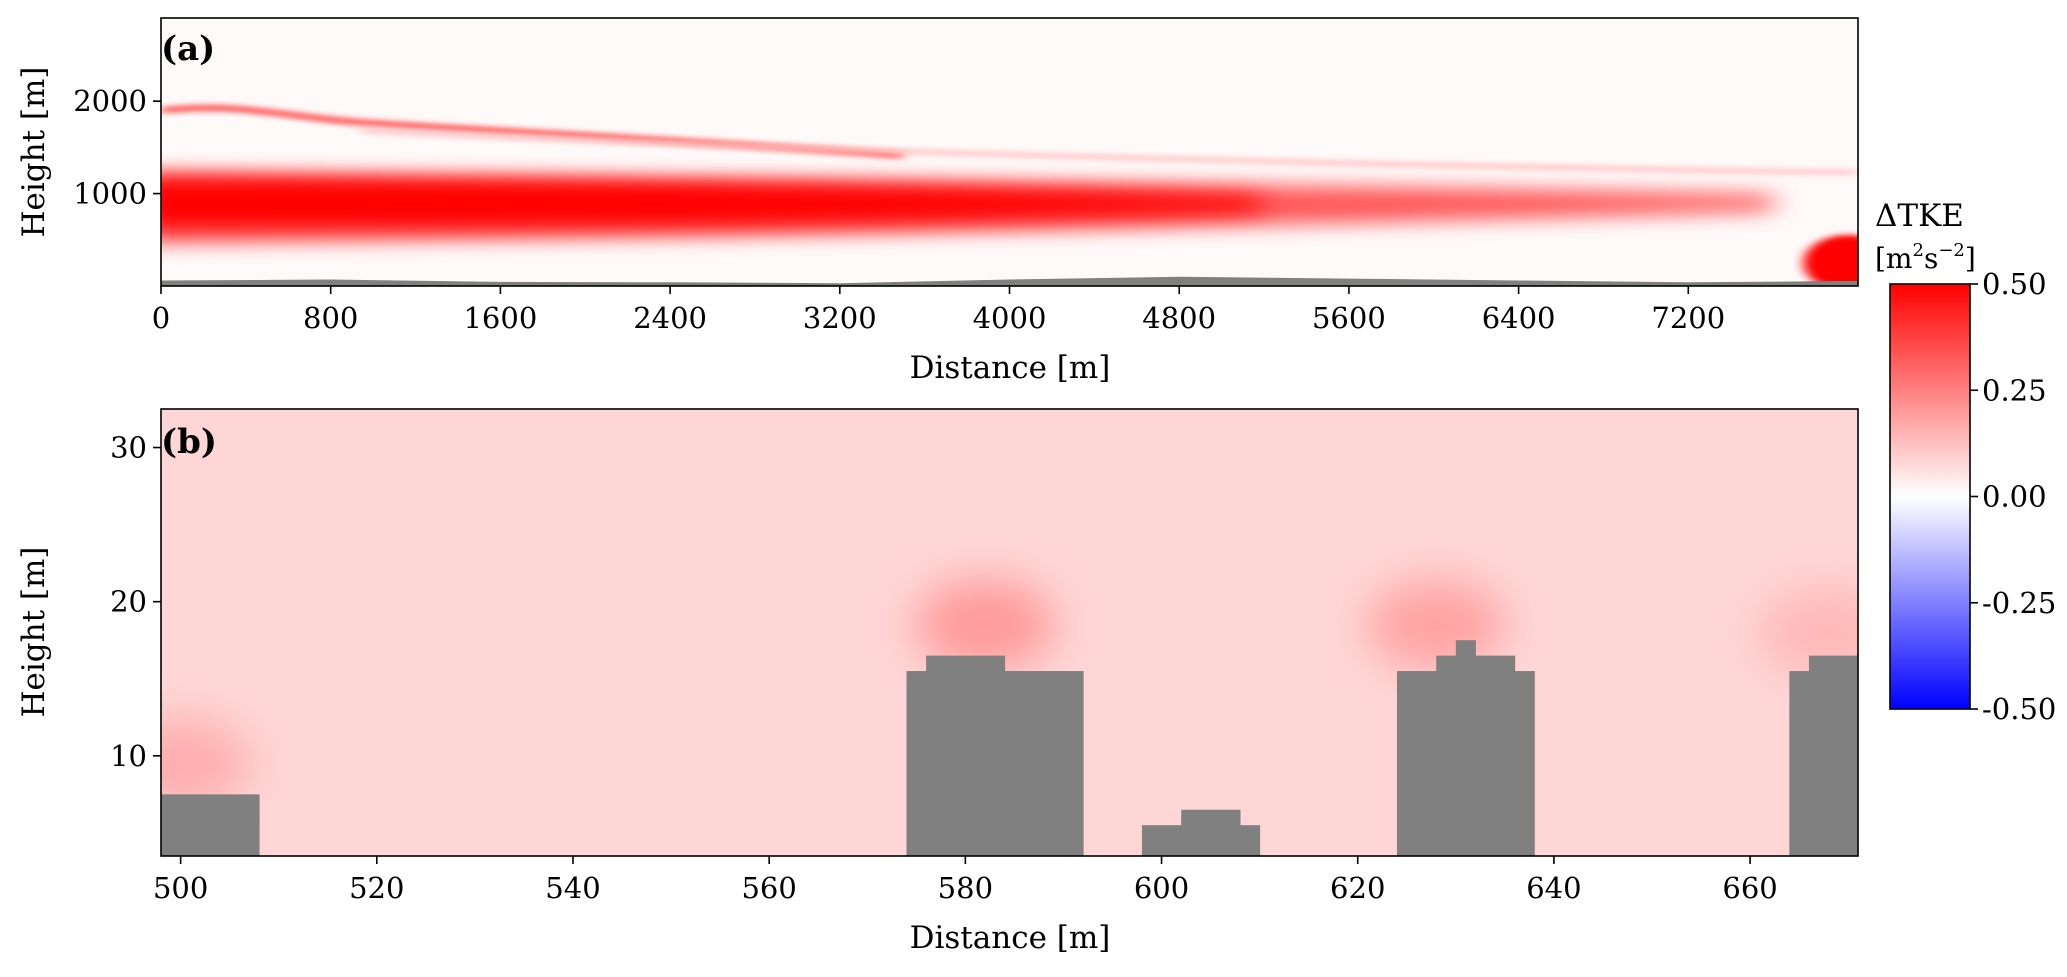 This screenshot has width=2067, height=977. Describe the element at coordinates (2019, 603) in the screenshot. I see `colorbar-tick-label: -0.25` at that location.